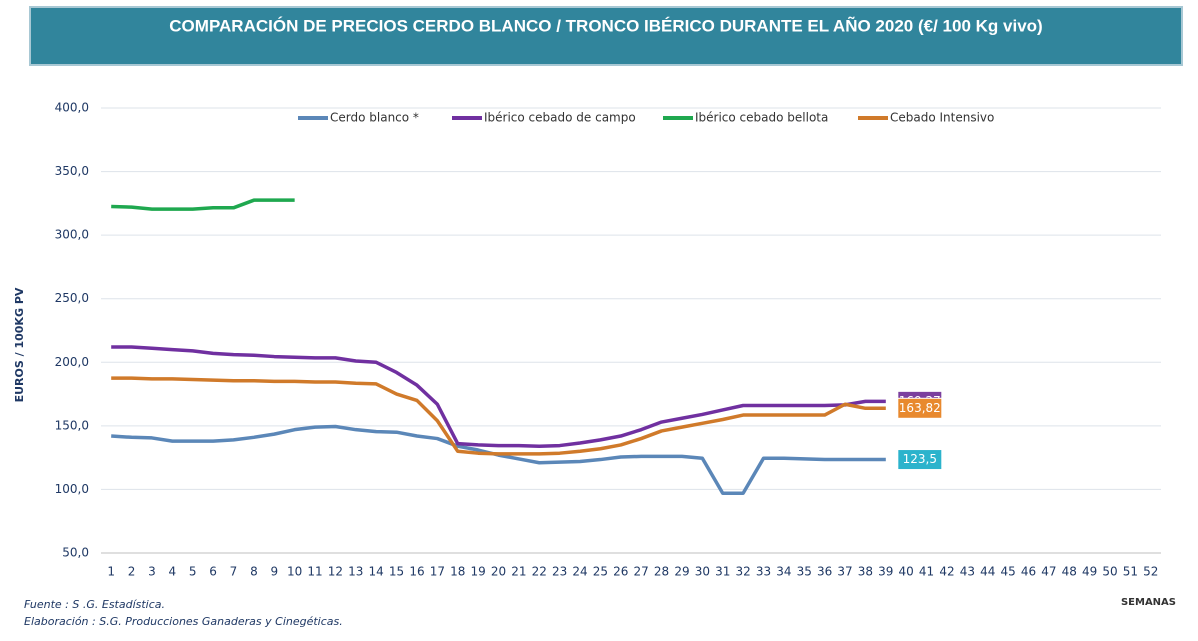 This screenshot has width=1198, height=641. I want to click on x-tick-label: 38, so click(865, 572).